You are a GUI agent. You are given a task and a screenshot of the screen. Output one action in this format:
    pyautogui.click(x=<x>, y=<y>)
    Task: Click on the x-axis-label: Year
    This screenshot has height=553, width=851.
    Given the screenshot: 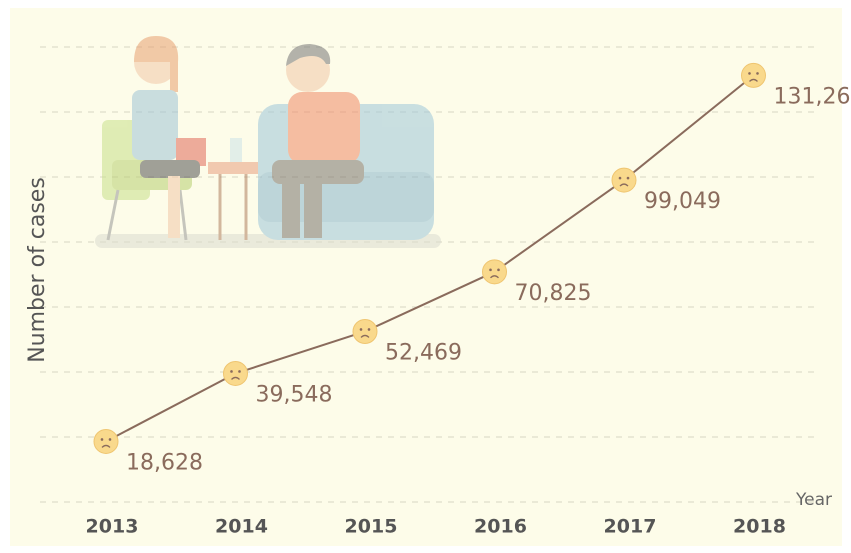 What is the action you would take?
    pyautogui.click(x=813, y=500)
    